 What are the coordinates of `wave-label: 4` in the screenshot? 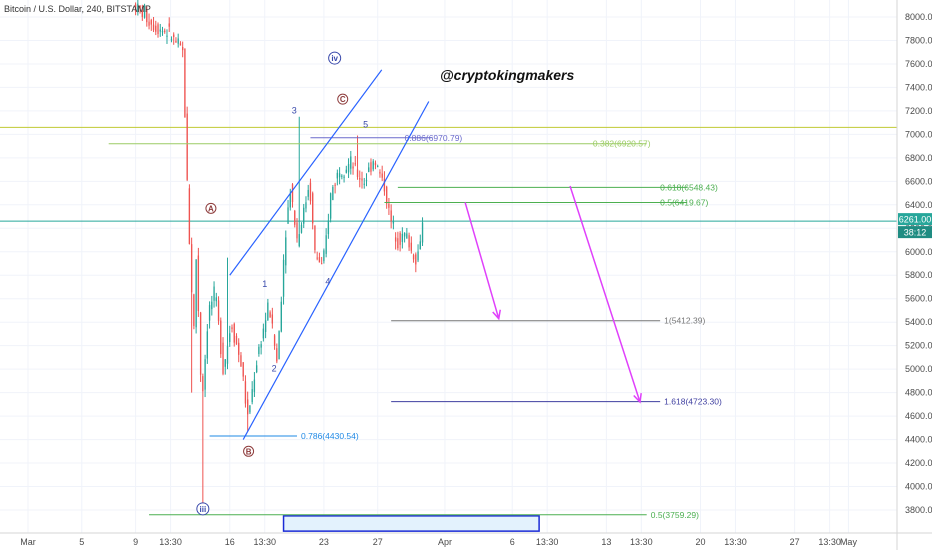 It's located at (327, 282).